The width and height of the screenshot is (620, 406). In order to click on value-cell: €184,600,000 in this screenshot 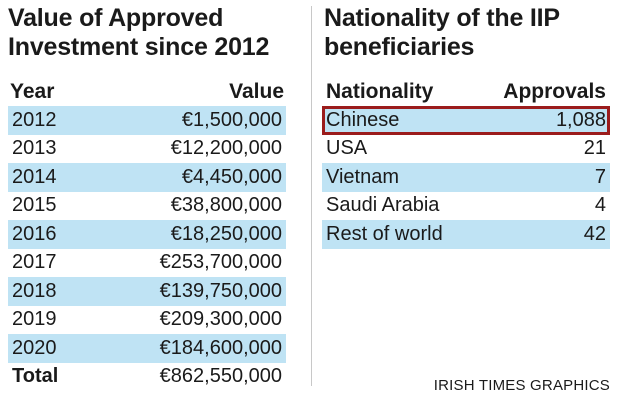, I will do `click(220, 347)`.